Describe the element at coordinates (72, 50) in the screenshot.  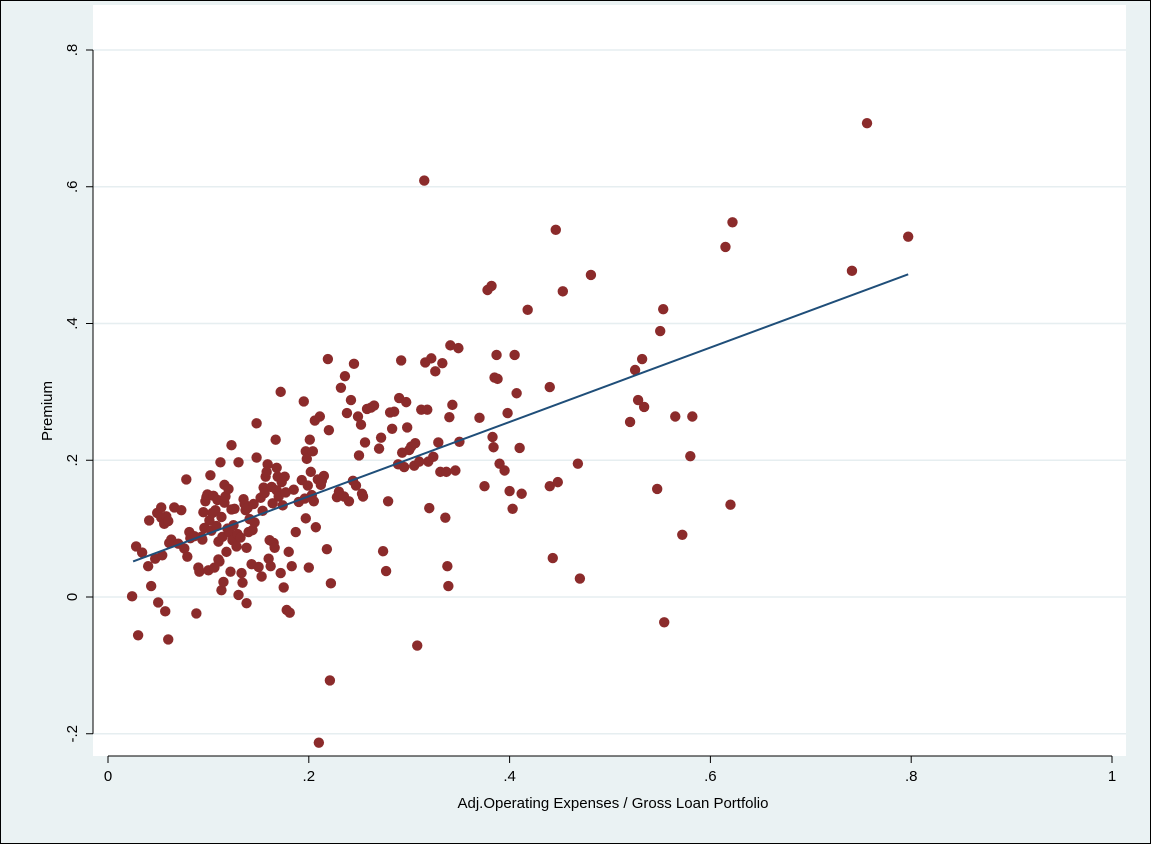
I see `y-tick-label: .8` at that location.